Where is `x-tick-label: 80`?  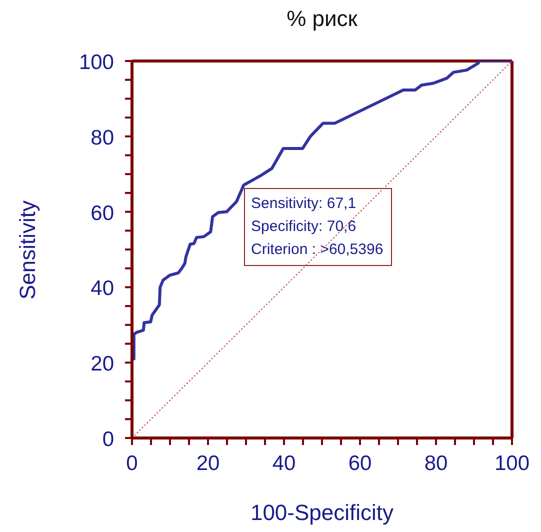
x-tick-label: 80 is located at coordinates (436, 463).